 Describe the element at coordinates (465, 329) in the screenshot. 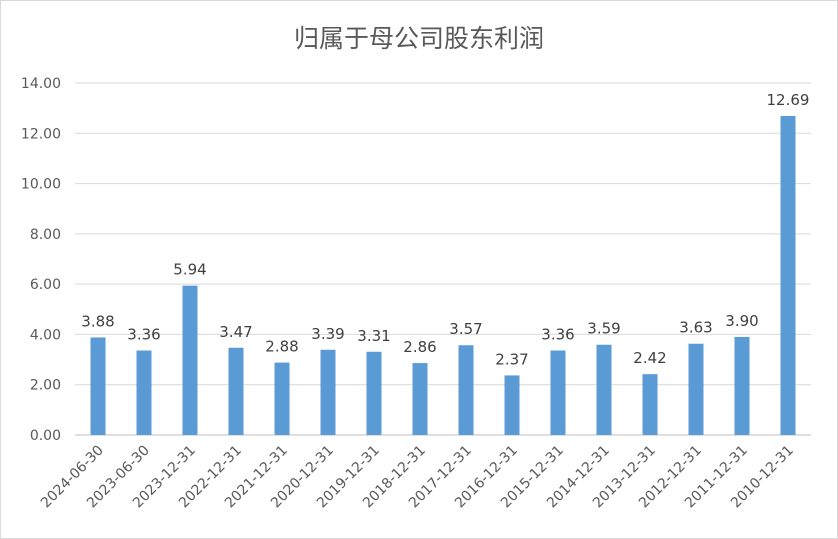

I see `data-label: 3.57` at that location.